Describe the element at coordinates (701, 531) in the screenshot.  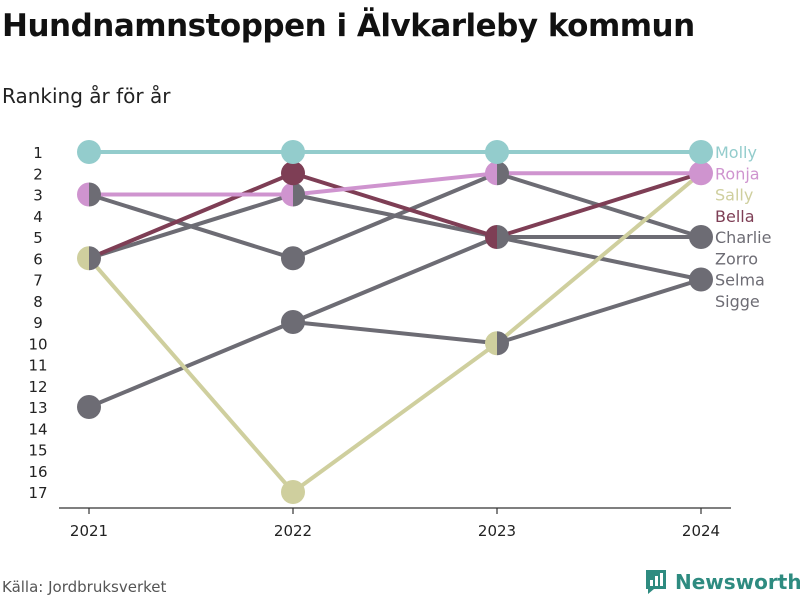
I see `x-tick-label-2024: 2024` at that location.